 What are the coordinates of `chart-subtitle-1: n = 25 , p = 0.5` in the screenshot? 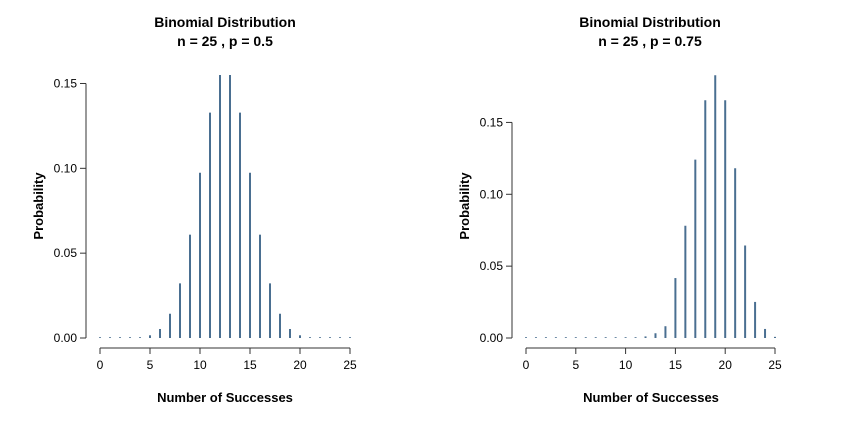 It's located at (225, 41).